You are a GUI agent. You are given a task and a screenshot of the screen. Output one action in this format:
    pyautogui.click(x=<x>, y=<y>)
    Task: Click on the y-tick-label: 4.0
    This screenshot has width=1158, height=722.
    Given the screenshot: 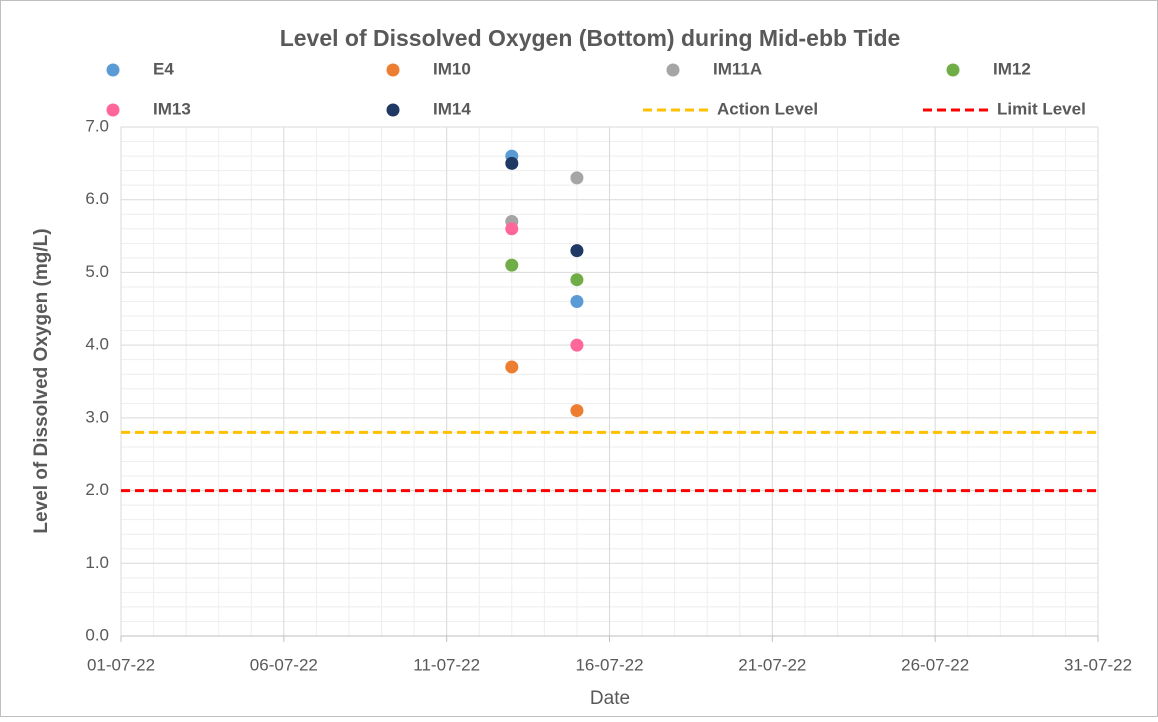 What is the action you would take?
    pyautogui.click(x=97, y=344)
    